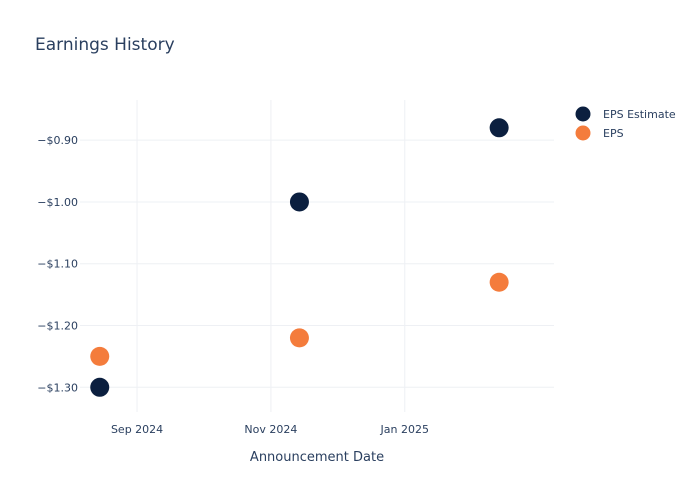  Describe the element at coordinates (639, 114) in the screenshot. I see `legend-label: EPS Estimate` at that location.